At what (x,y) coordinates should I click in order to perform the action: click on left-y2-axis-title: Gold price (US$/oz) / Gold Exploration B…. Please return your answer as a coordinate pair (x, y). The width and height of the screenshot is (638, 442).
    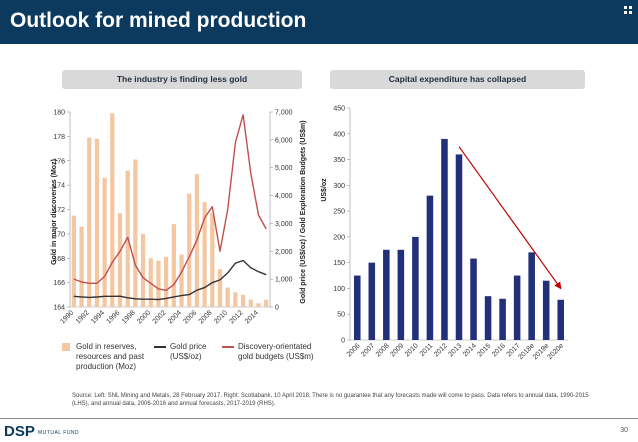
    Looking at the image, I should click on (303, 211).